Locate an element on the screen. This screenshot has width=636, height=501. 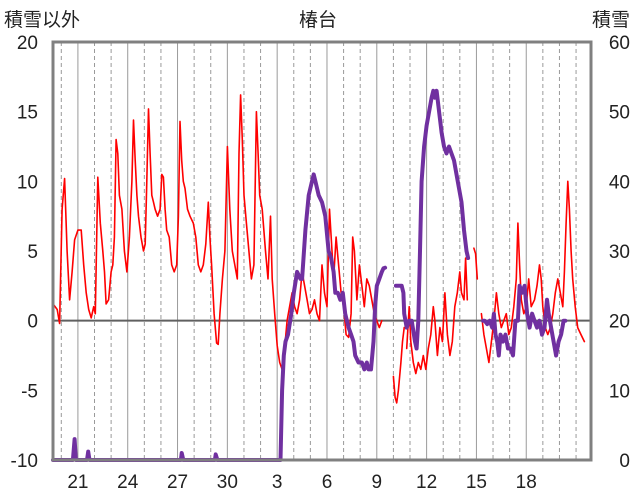
y-right-tick: 30 is located at coordinates (619, 252).